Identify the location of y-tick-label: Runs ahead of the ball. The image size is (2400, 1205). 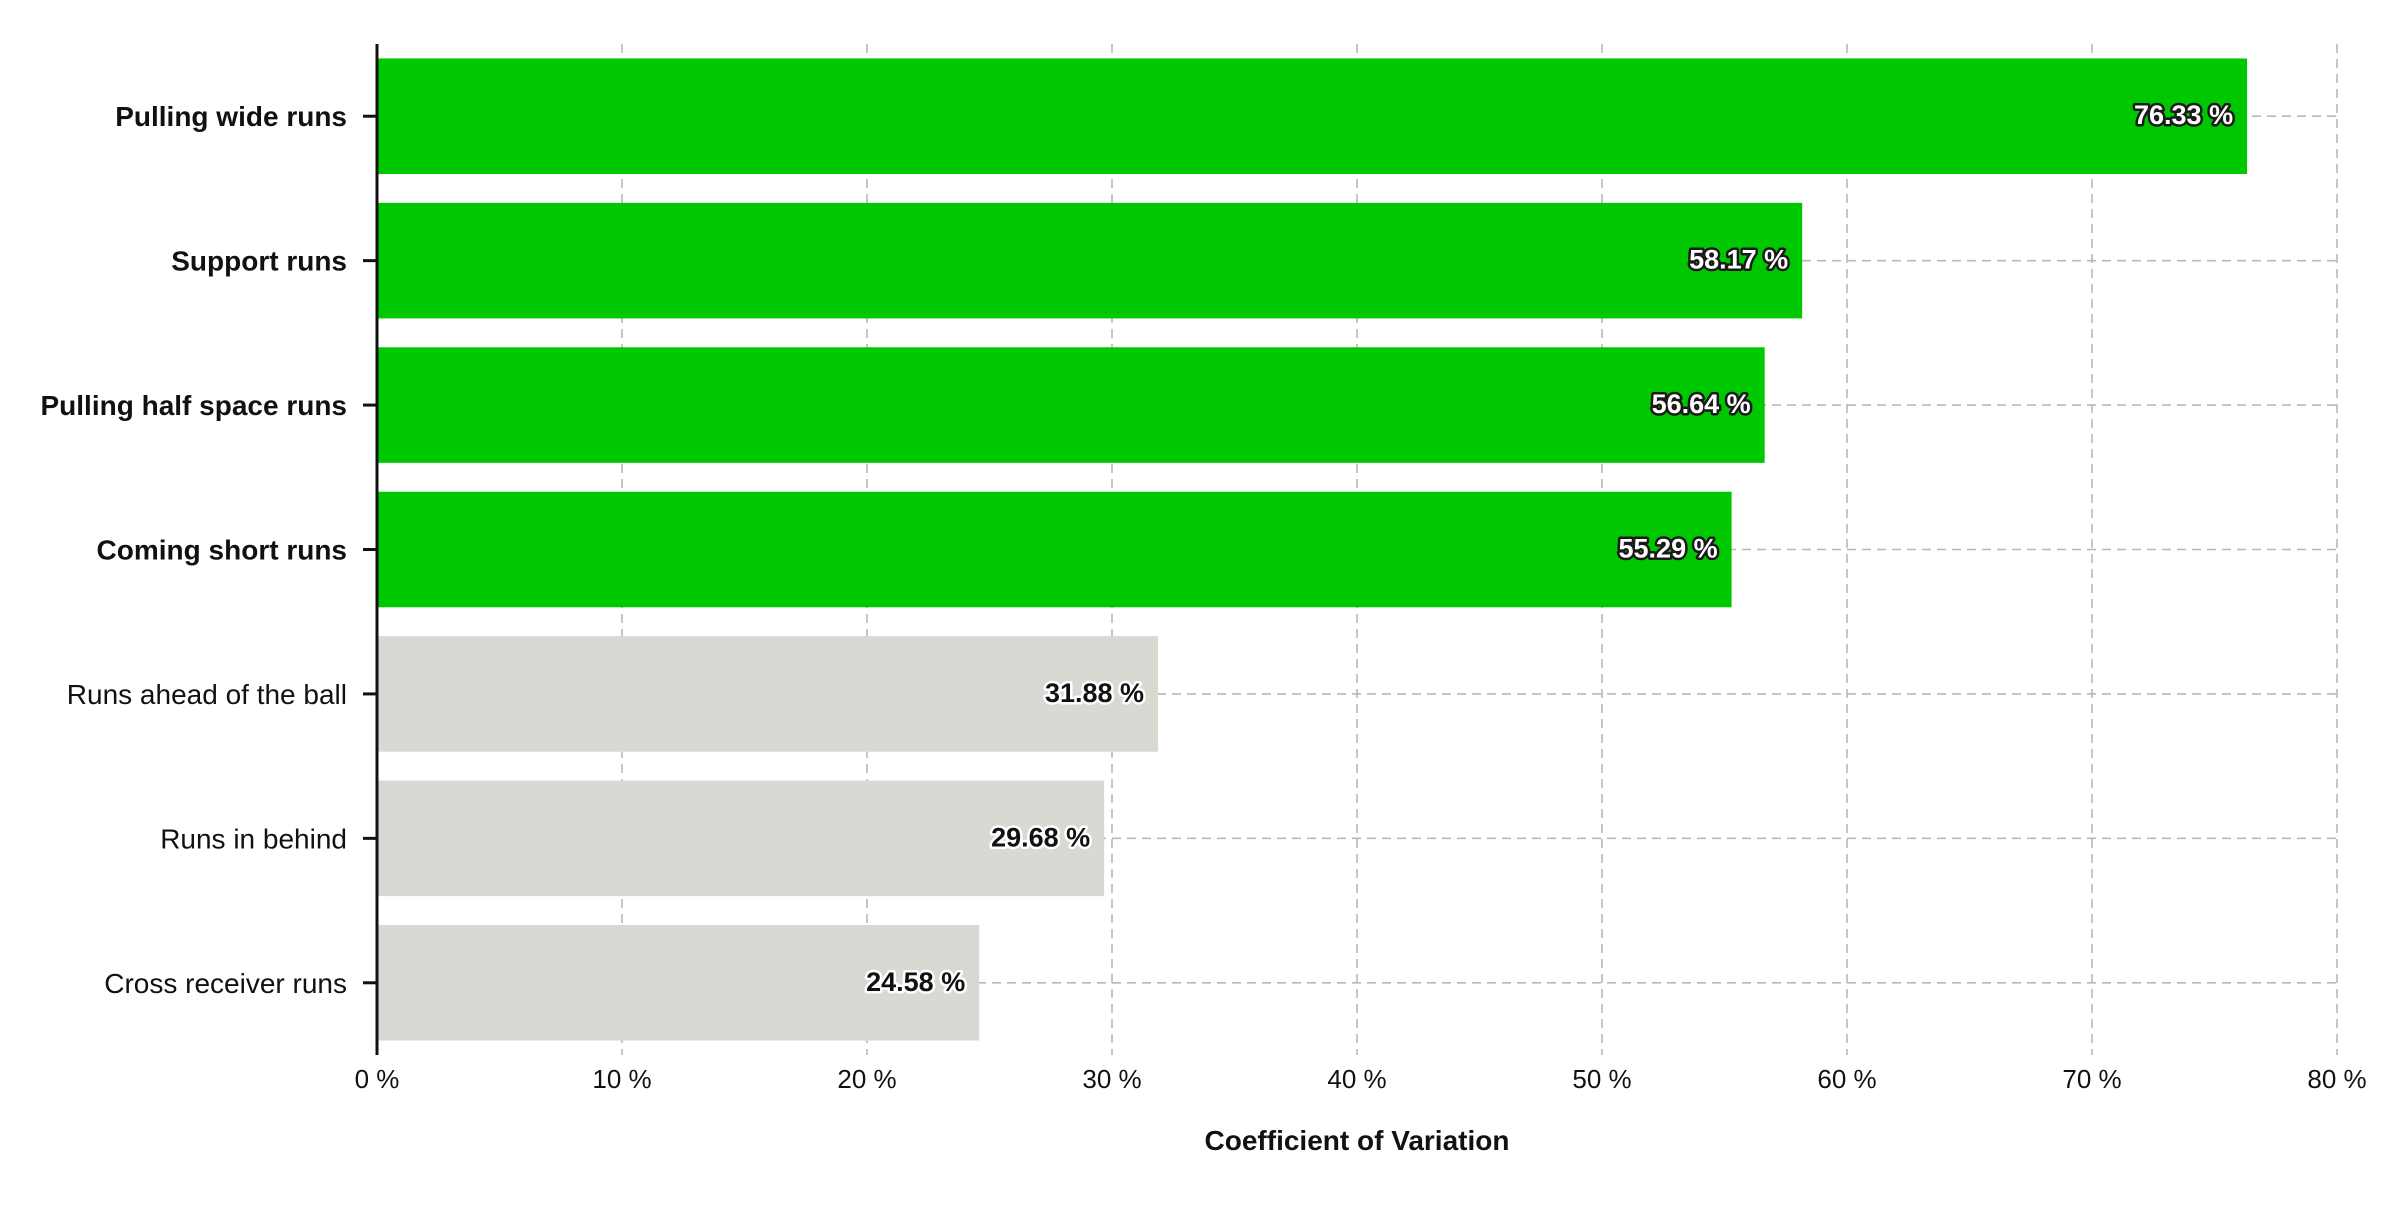
(207, 694).